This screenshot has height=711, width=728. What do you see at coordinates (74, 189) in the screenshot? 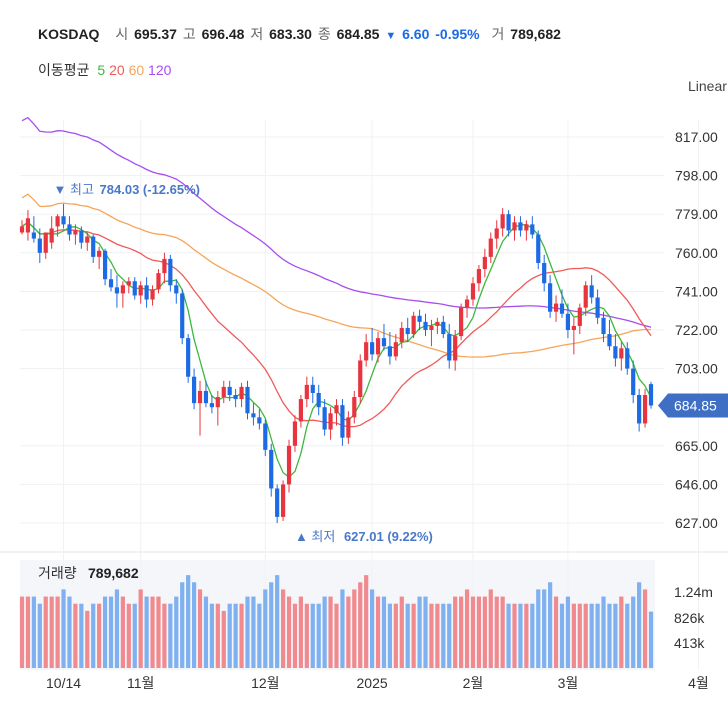
I see `high-marker-label: ▼ 최고` at bounding box center [74, 189].